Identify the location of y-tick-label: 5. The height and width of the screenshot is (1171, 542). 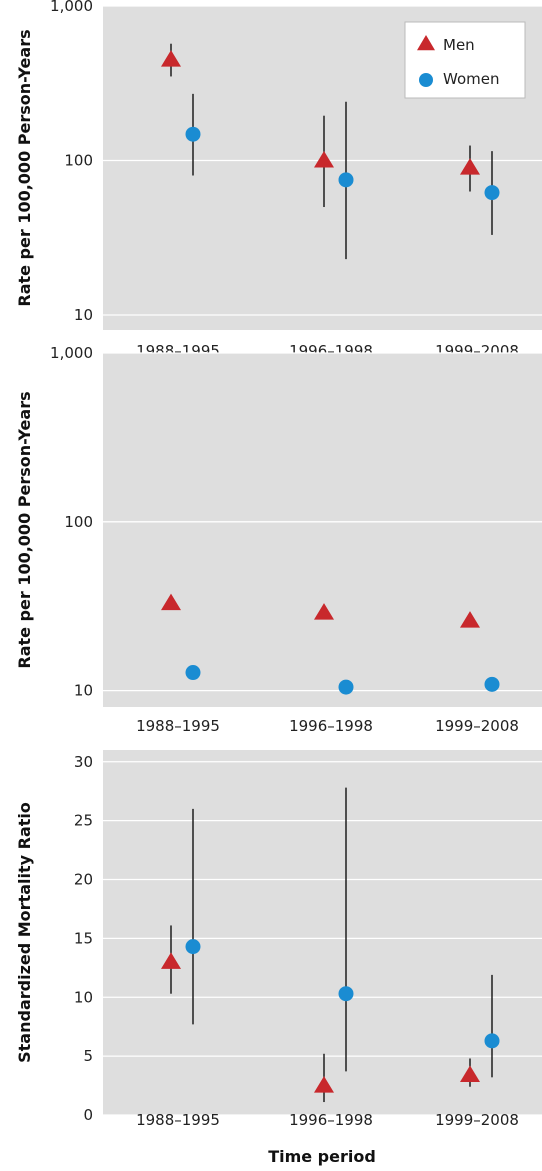
(88, 1056).